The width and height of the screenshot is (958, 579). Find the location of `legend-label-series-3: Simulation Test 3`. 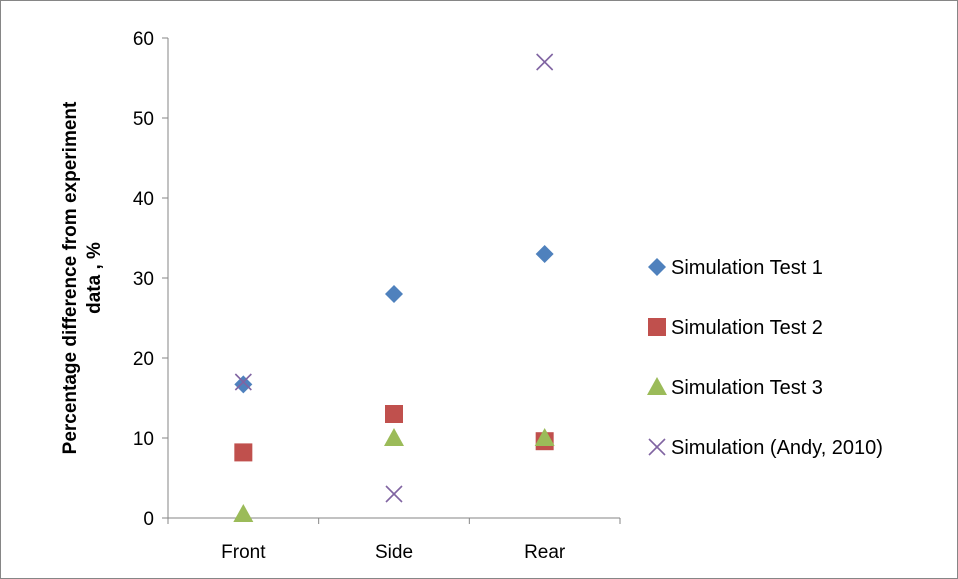

legend-label-series-3: Simulation Test 3 is located at coordinates (747, 388).